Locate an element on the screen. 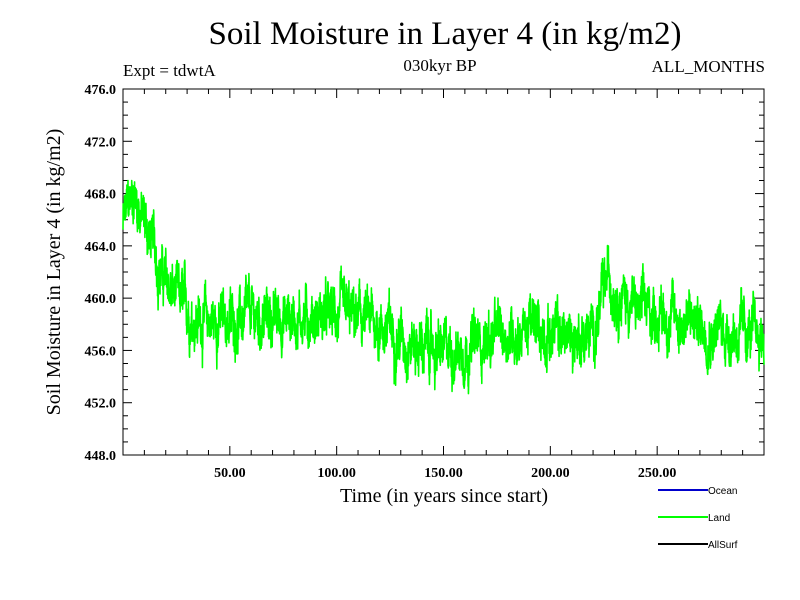  y-tick-label: 460.0 is located at coordinates (101, 299).